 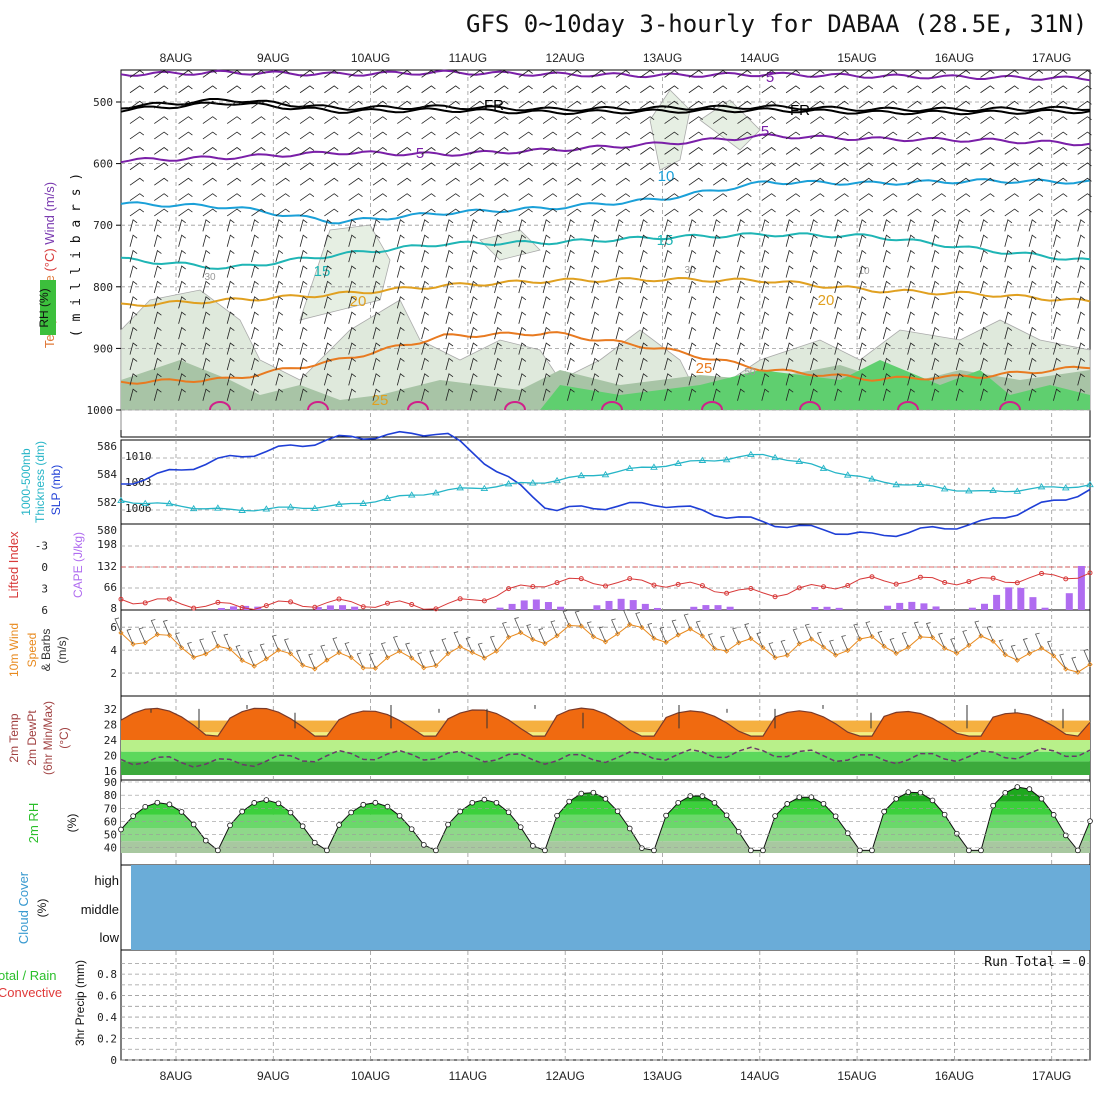 What do you see at coordinates (103, 164) in the screenshot?
I see `ytick-label: 600` at bounding box center [103, 164].